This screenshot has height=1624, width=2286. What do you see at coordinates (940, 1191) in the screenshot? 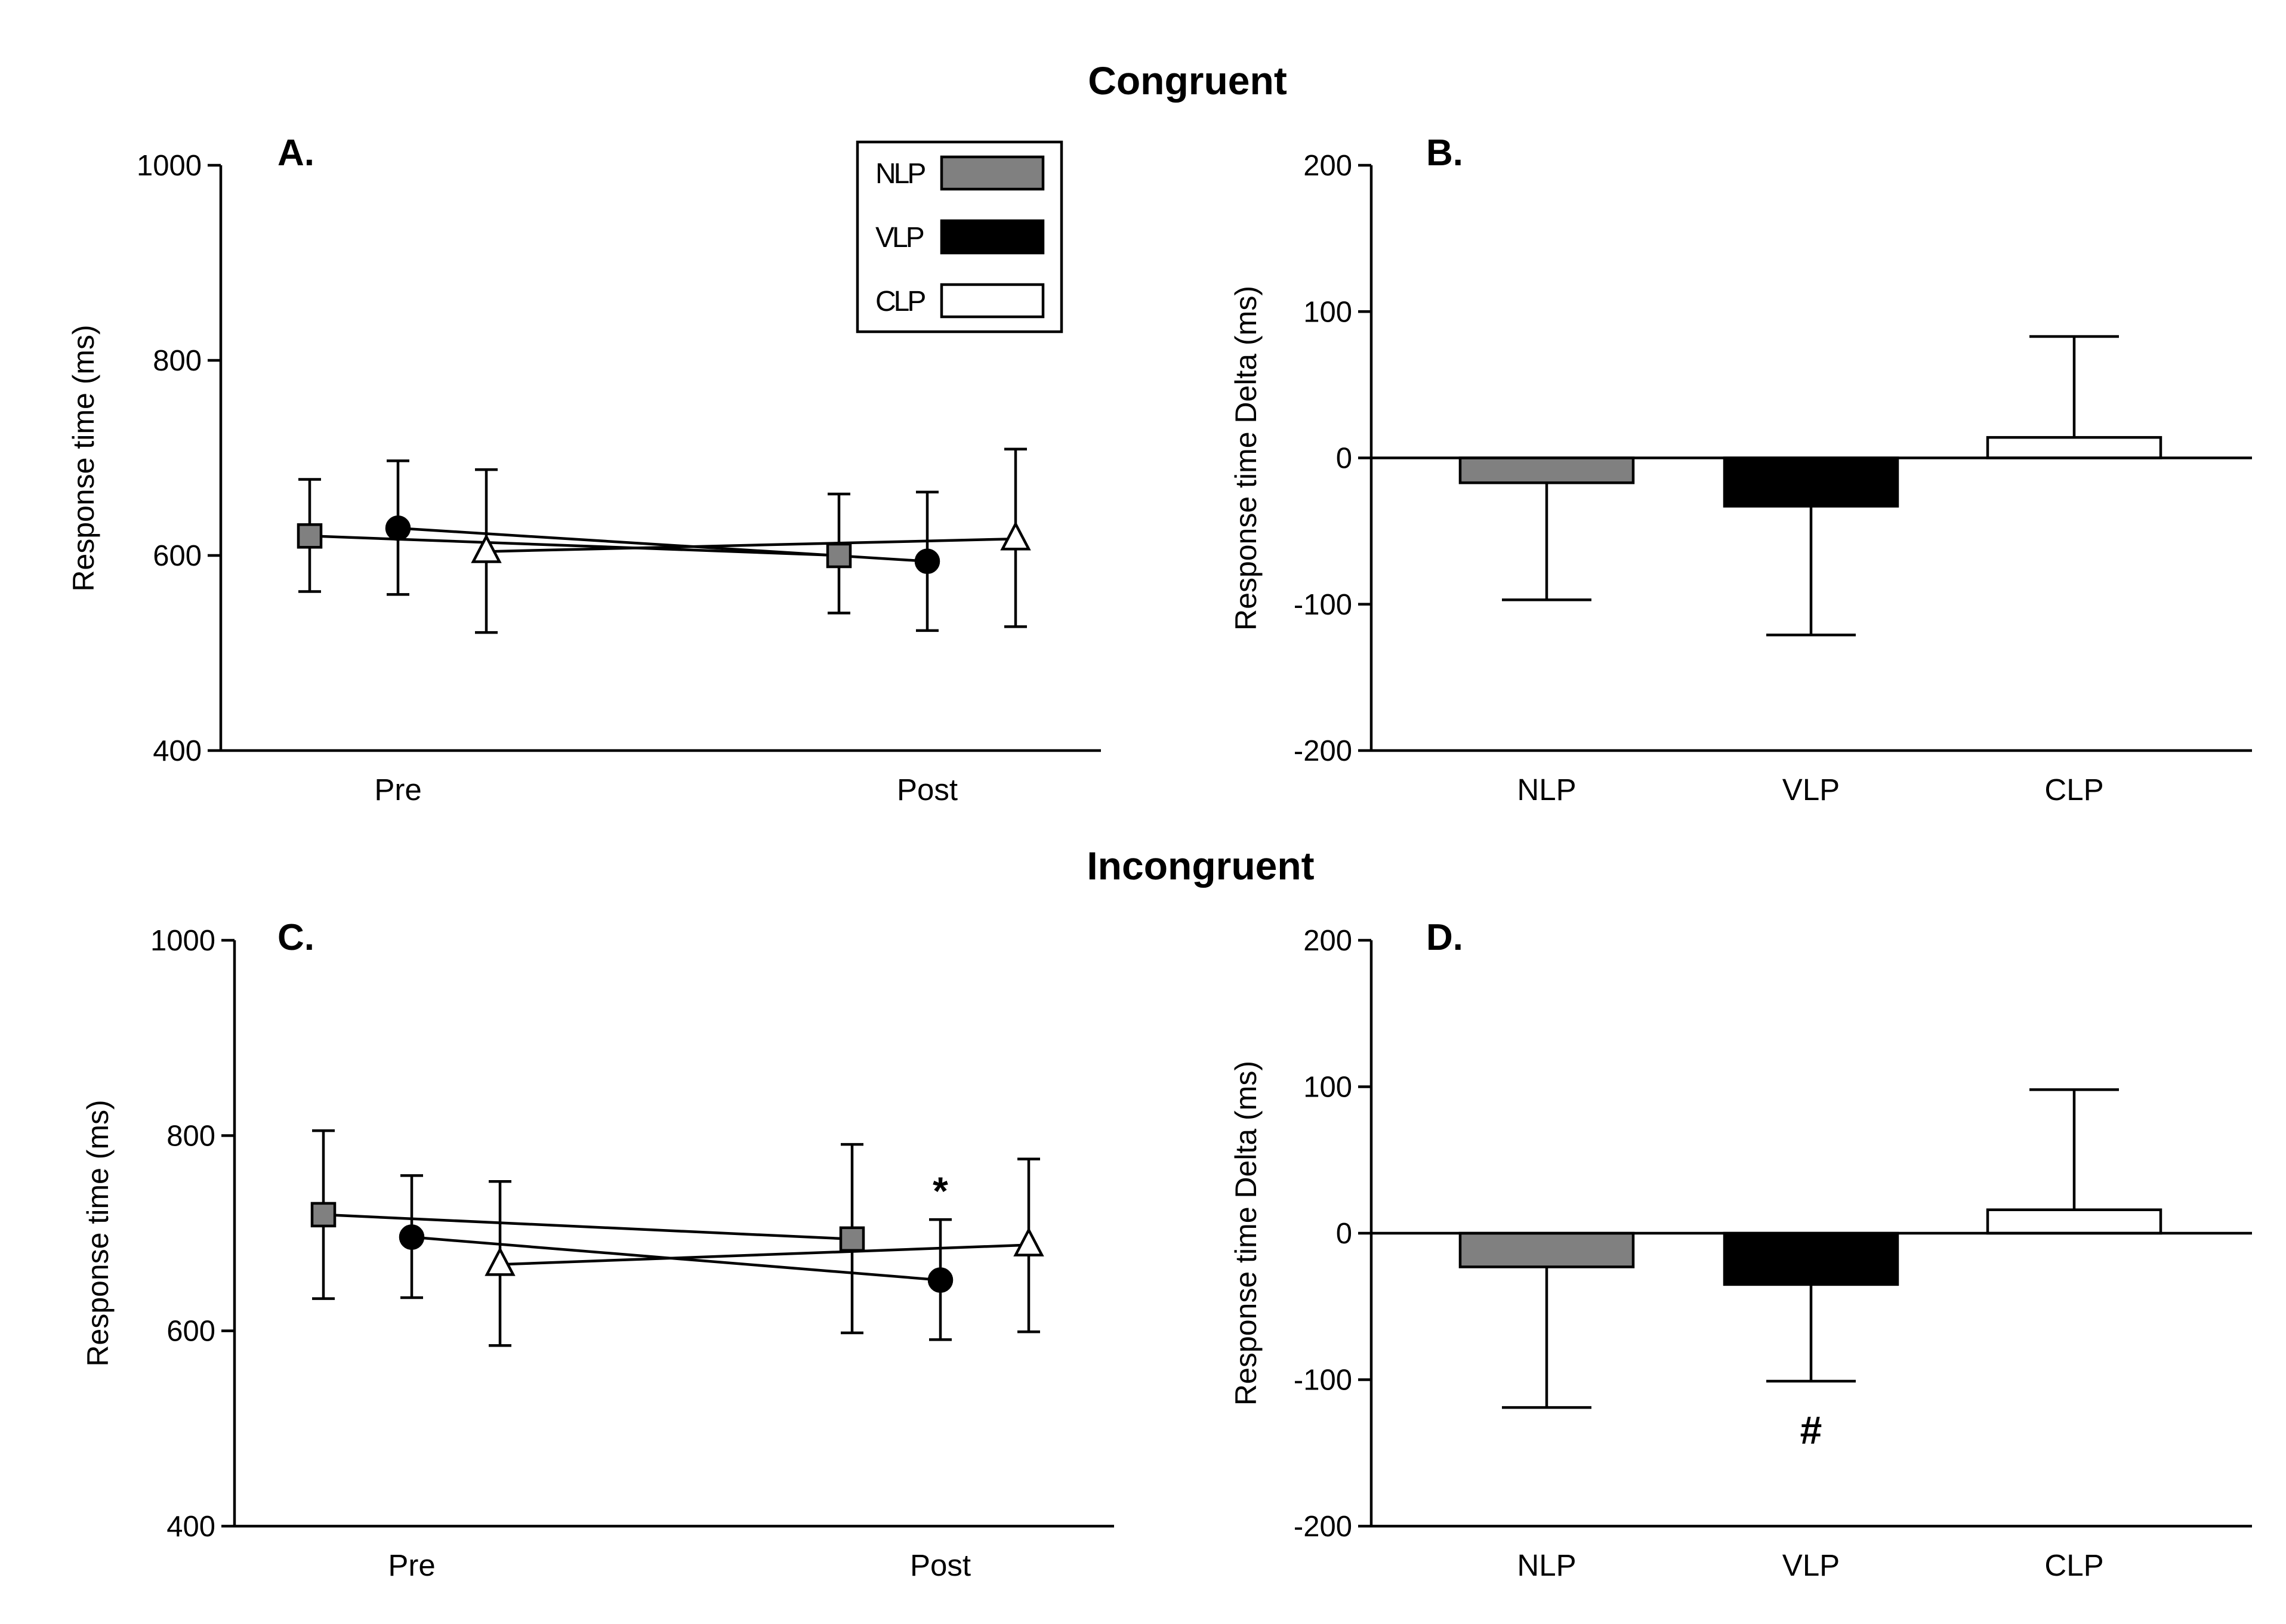
I see `significance-marker: *` at bounding box center [940, 1191].